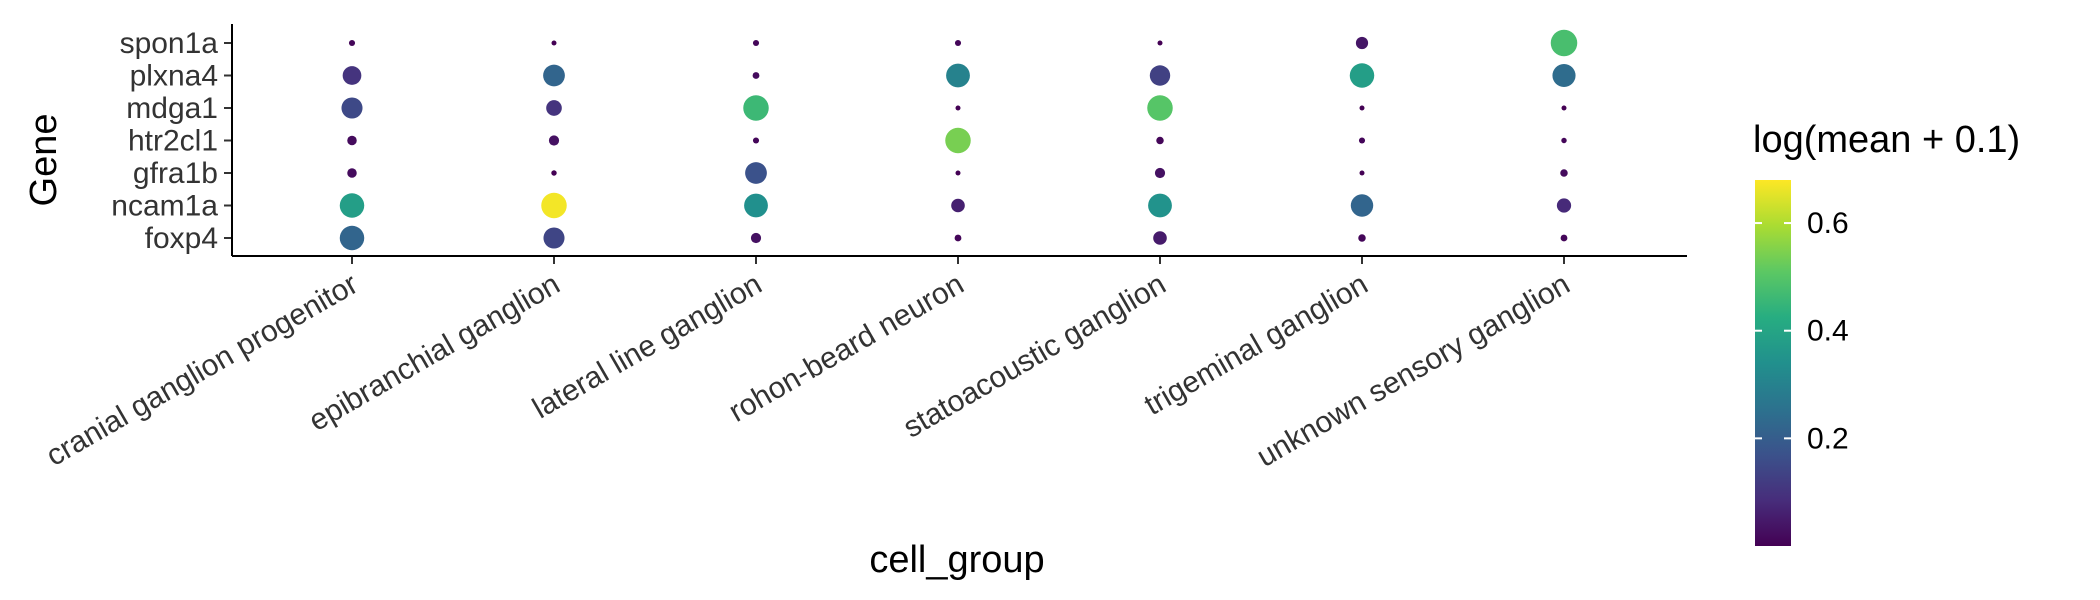  Describe the element at coordinates (1773, 363) in the screenshot. I see `legend-colorbar` at that location.